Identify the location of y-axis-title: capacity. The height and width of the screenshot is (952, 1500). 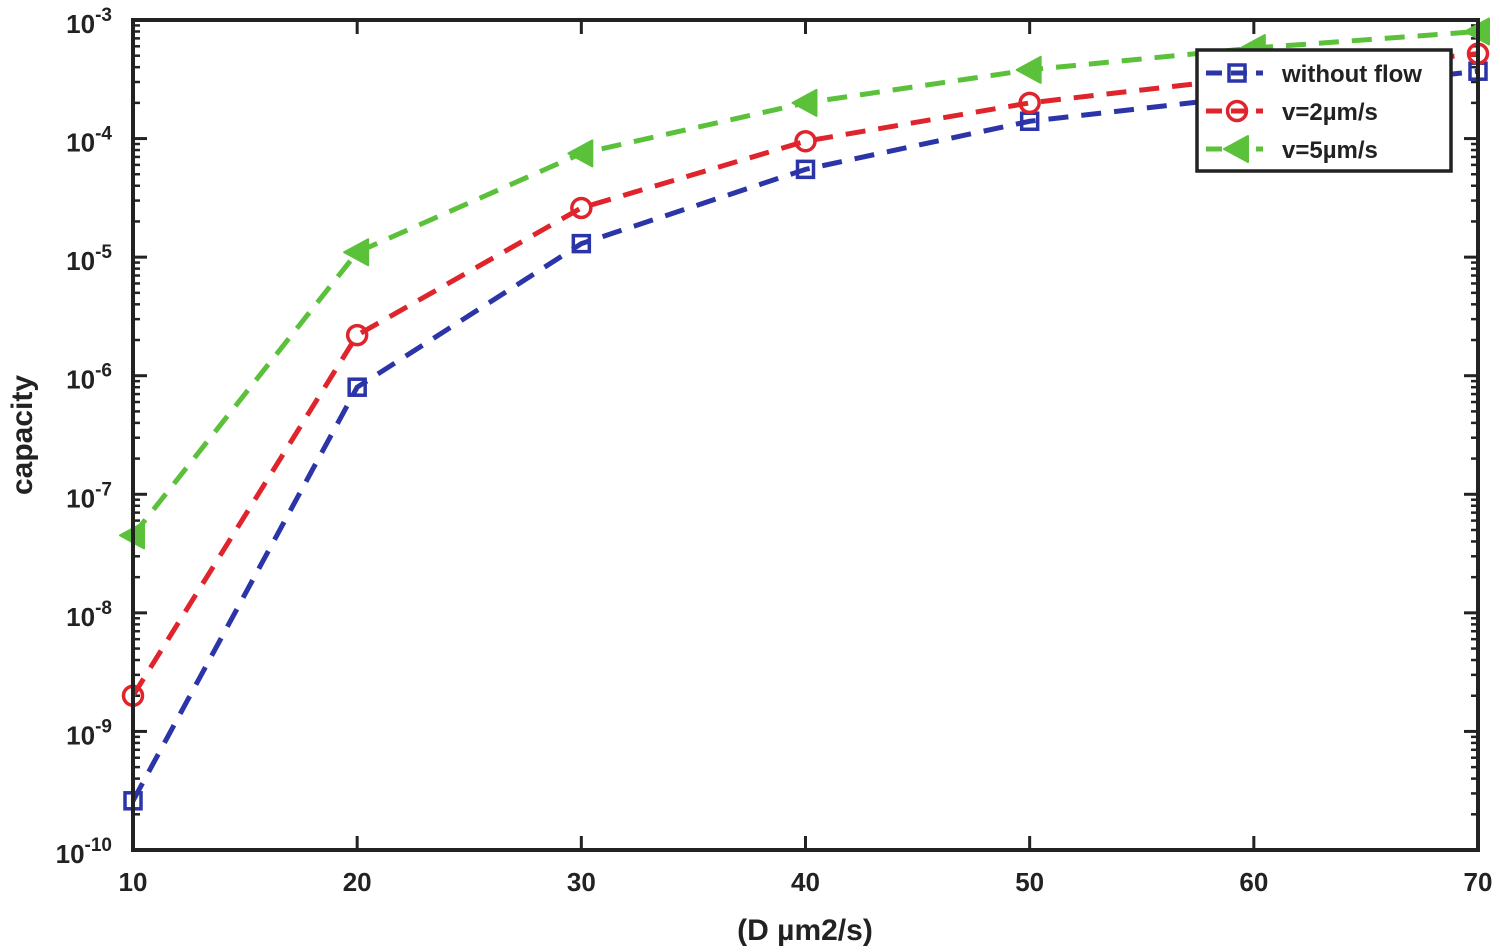
(22, 435).